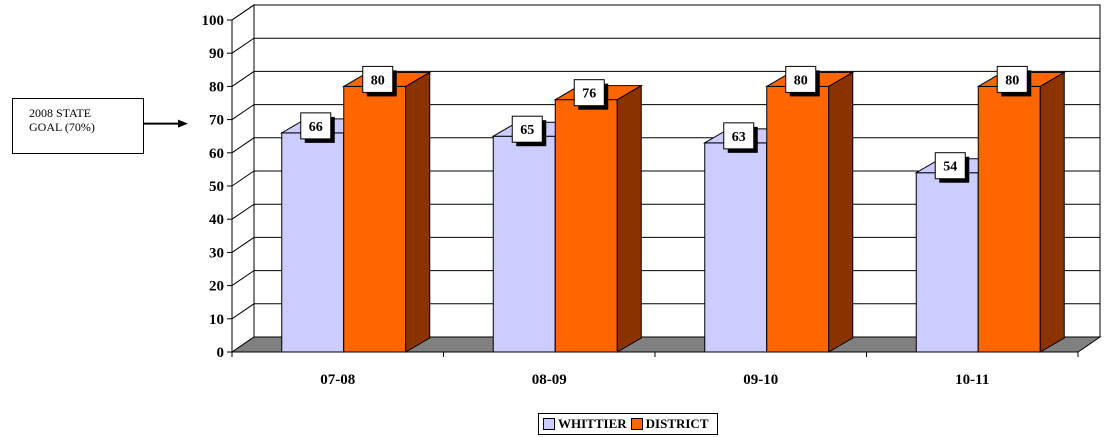 The width and height of the screenshot is (1110, 437). I want to click on y-tick-label: 50, so click(216, 187).